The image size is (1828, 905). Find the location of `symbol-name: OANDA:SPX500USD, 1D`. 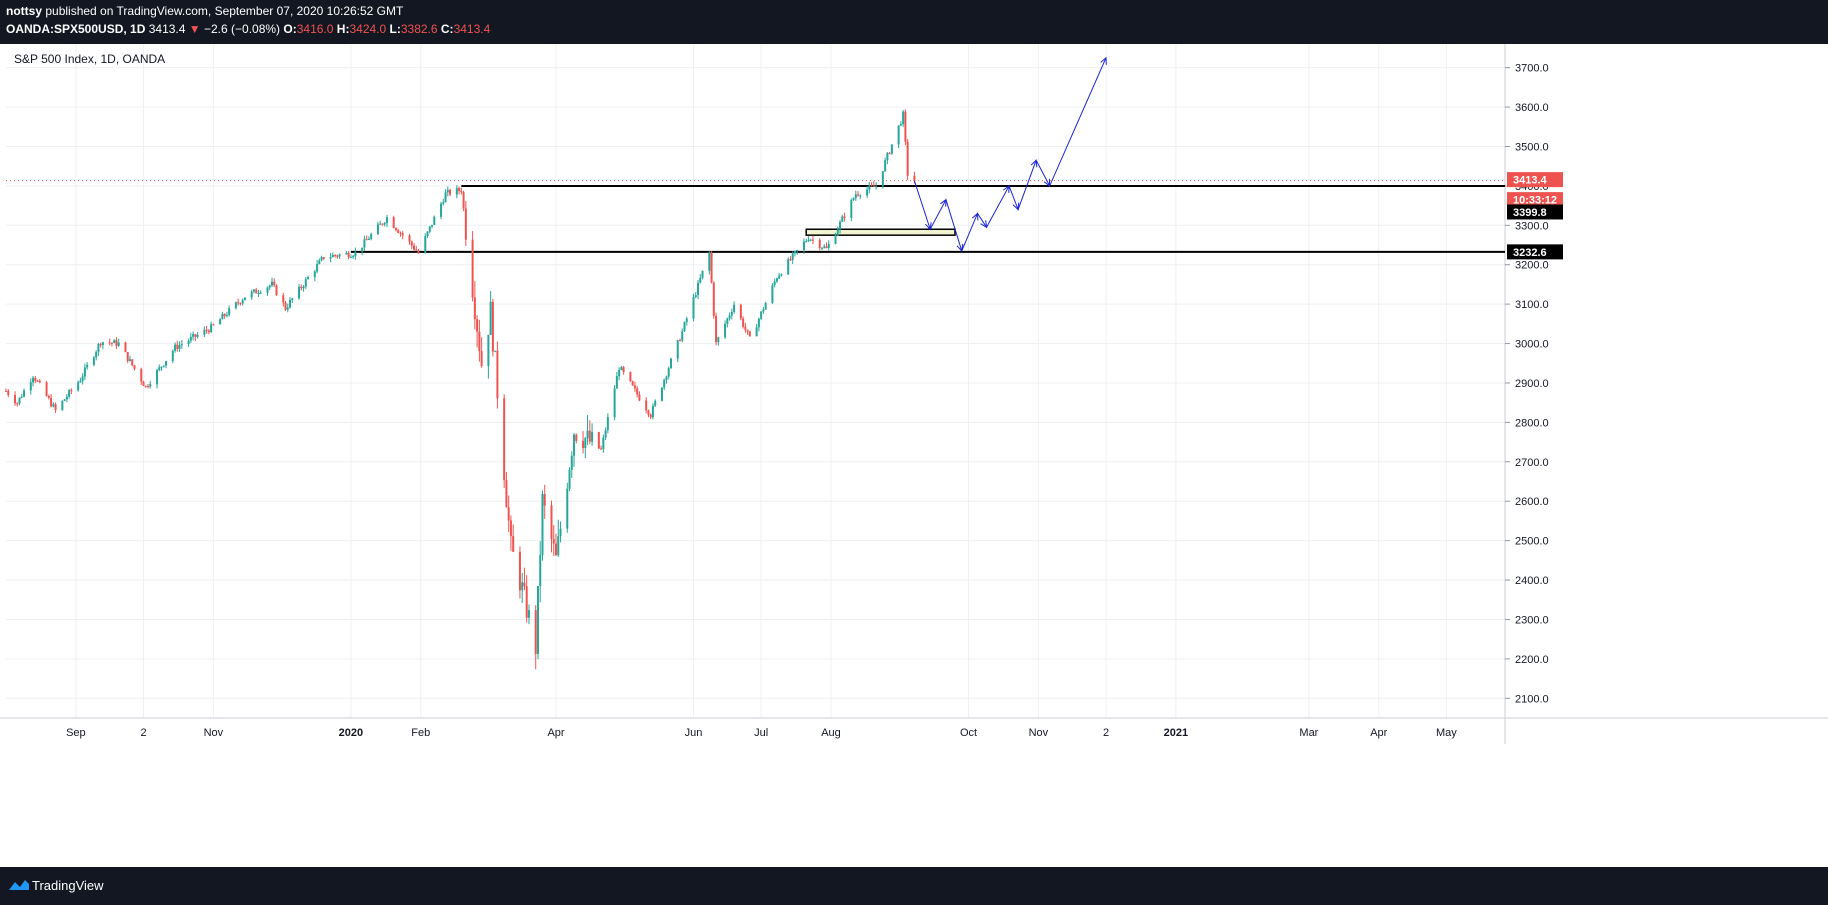

symbol-name: OANDA:SPX500USD, 1D is located at coordinates (76, 29).